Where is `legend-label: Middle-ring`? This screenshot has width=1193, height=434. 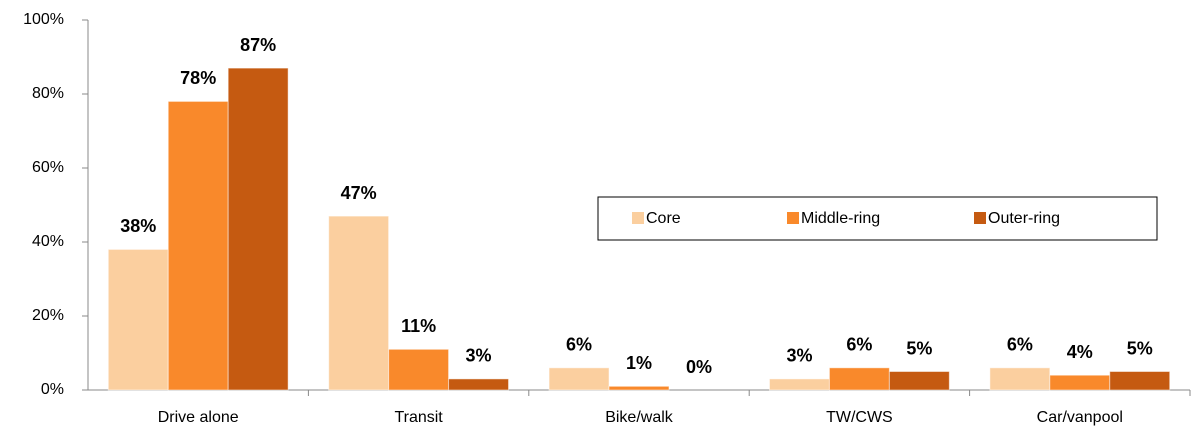
legend-label: Middle-ring is located at coordinates (840, 218).